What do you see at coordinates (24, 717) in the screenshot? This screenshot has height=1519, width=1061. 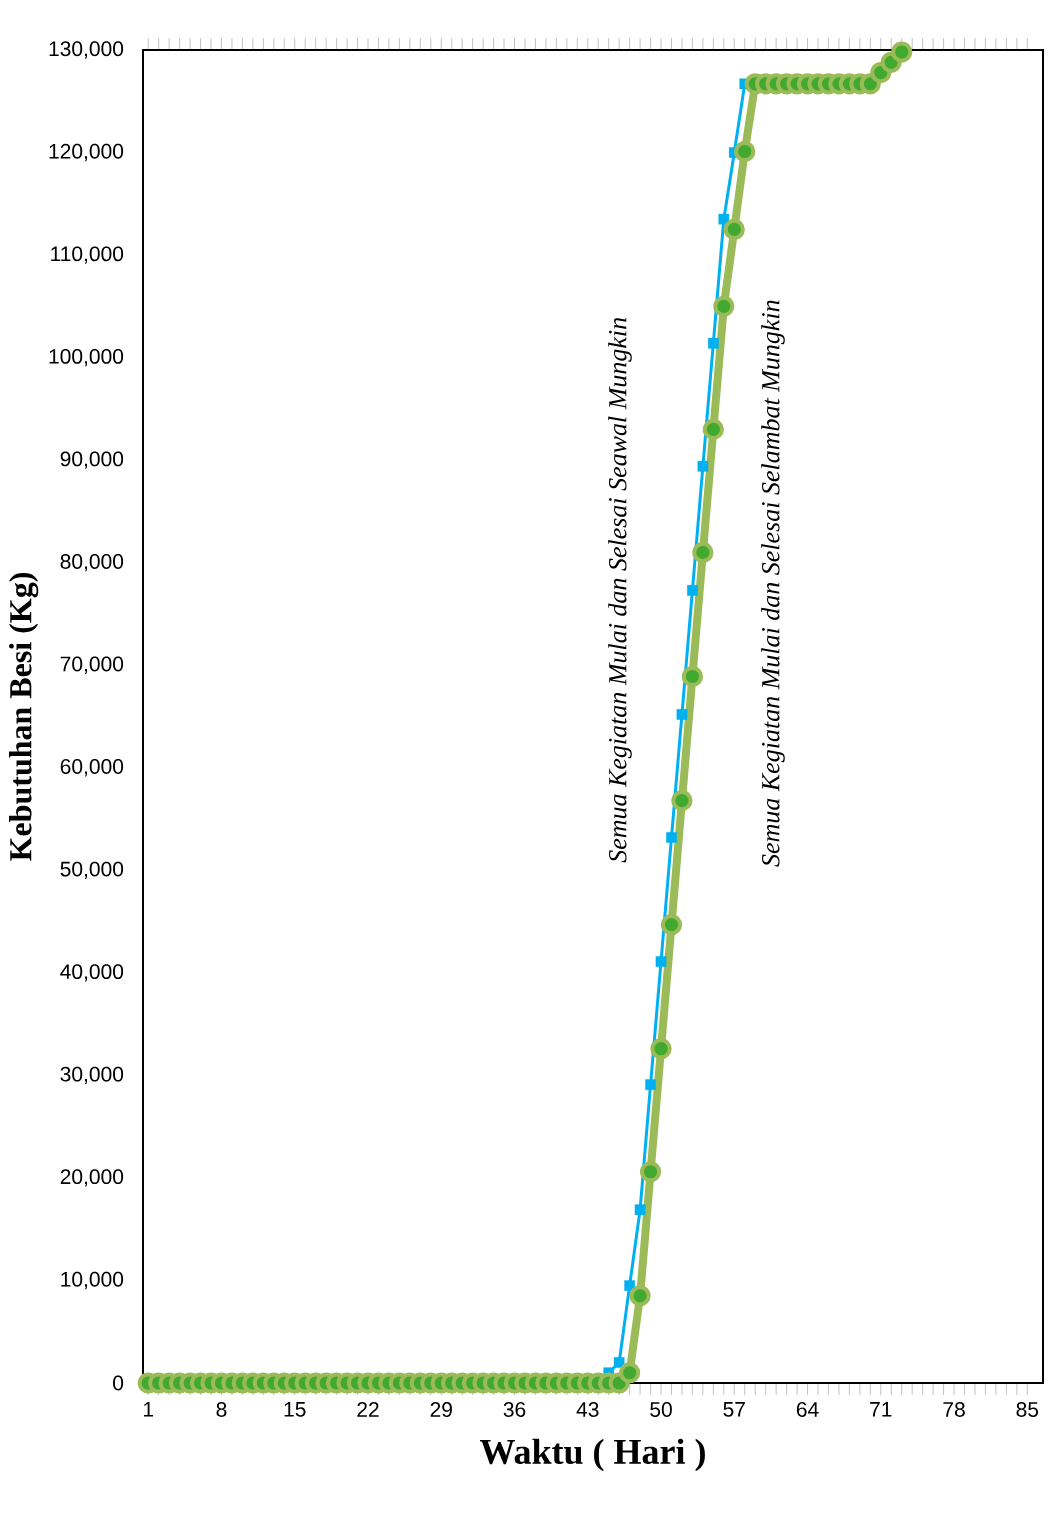 I see `y-axis-title: Kebutuhan Besi (Kg)` at bounding box center [24, 717].